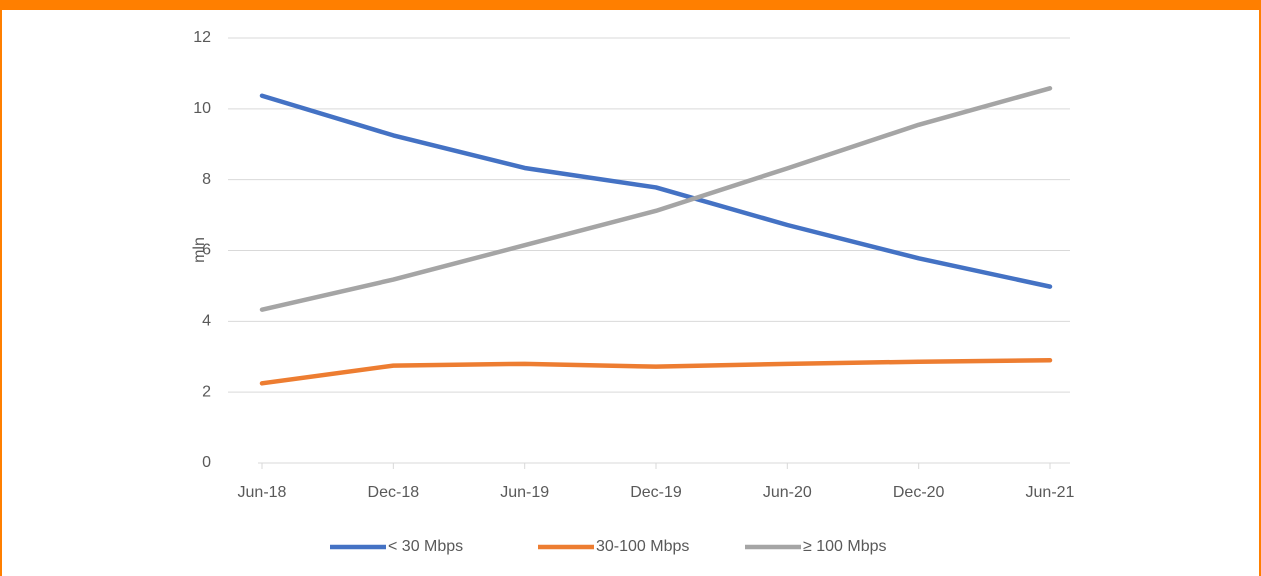 Image resolution: width=1261 pixels, height=576 pixels. Describe the element at coordinates (425, 546) in the screenshot. I see `legend-label: < 30 Mbps` at that location.